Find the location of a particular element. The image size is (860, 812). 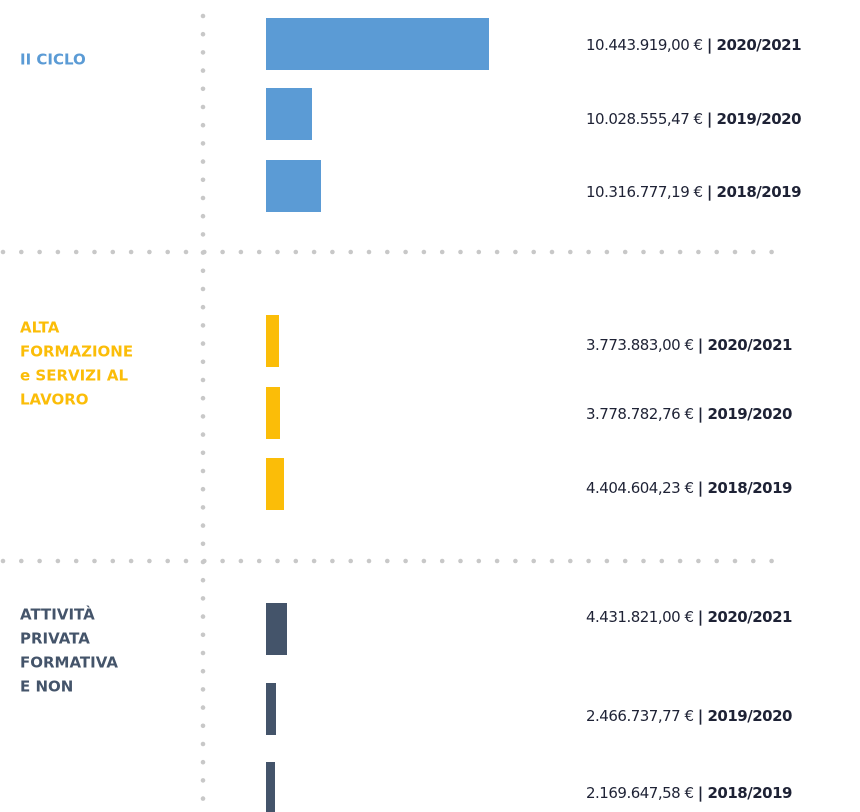

amount-row: 10.028.555,47 € | 2019/2020 is located at coordinates (693, 119).